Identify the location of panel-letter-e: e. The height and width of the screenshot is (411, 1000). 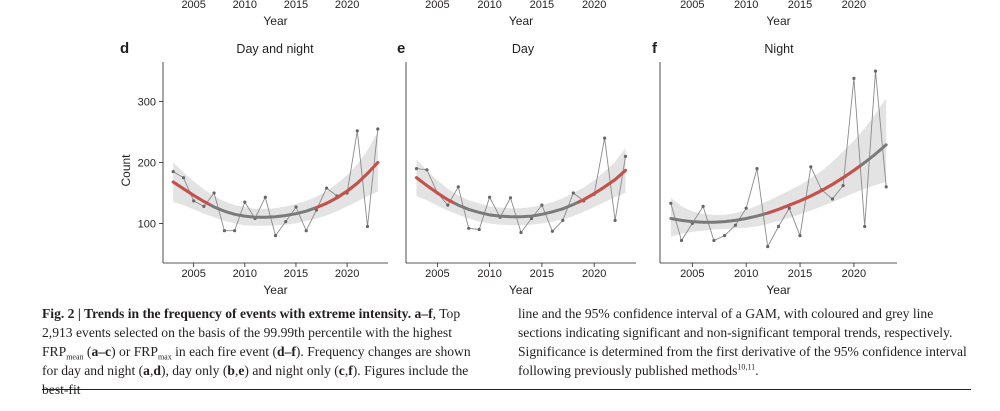
(401, 48).